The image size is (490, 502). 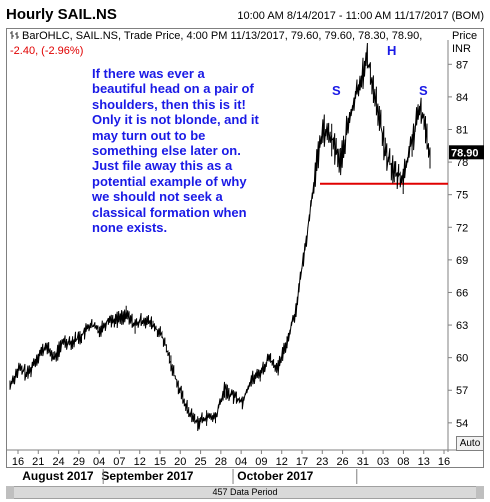 I want to click on x-tick-label: 23, so click(x=322, y=462).